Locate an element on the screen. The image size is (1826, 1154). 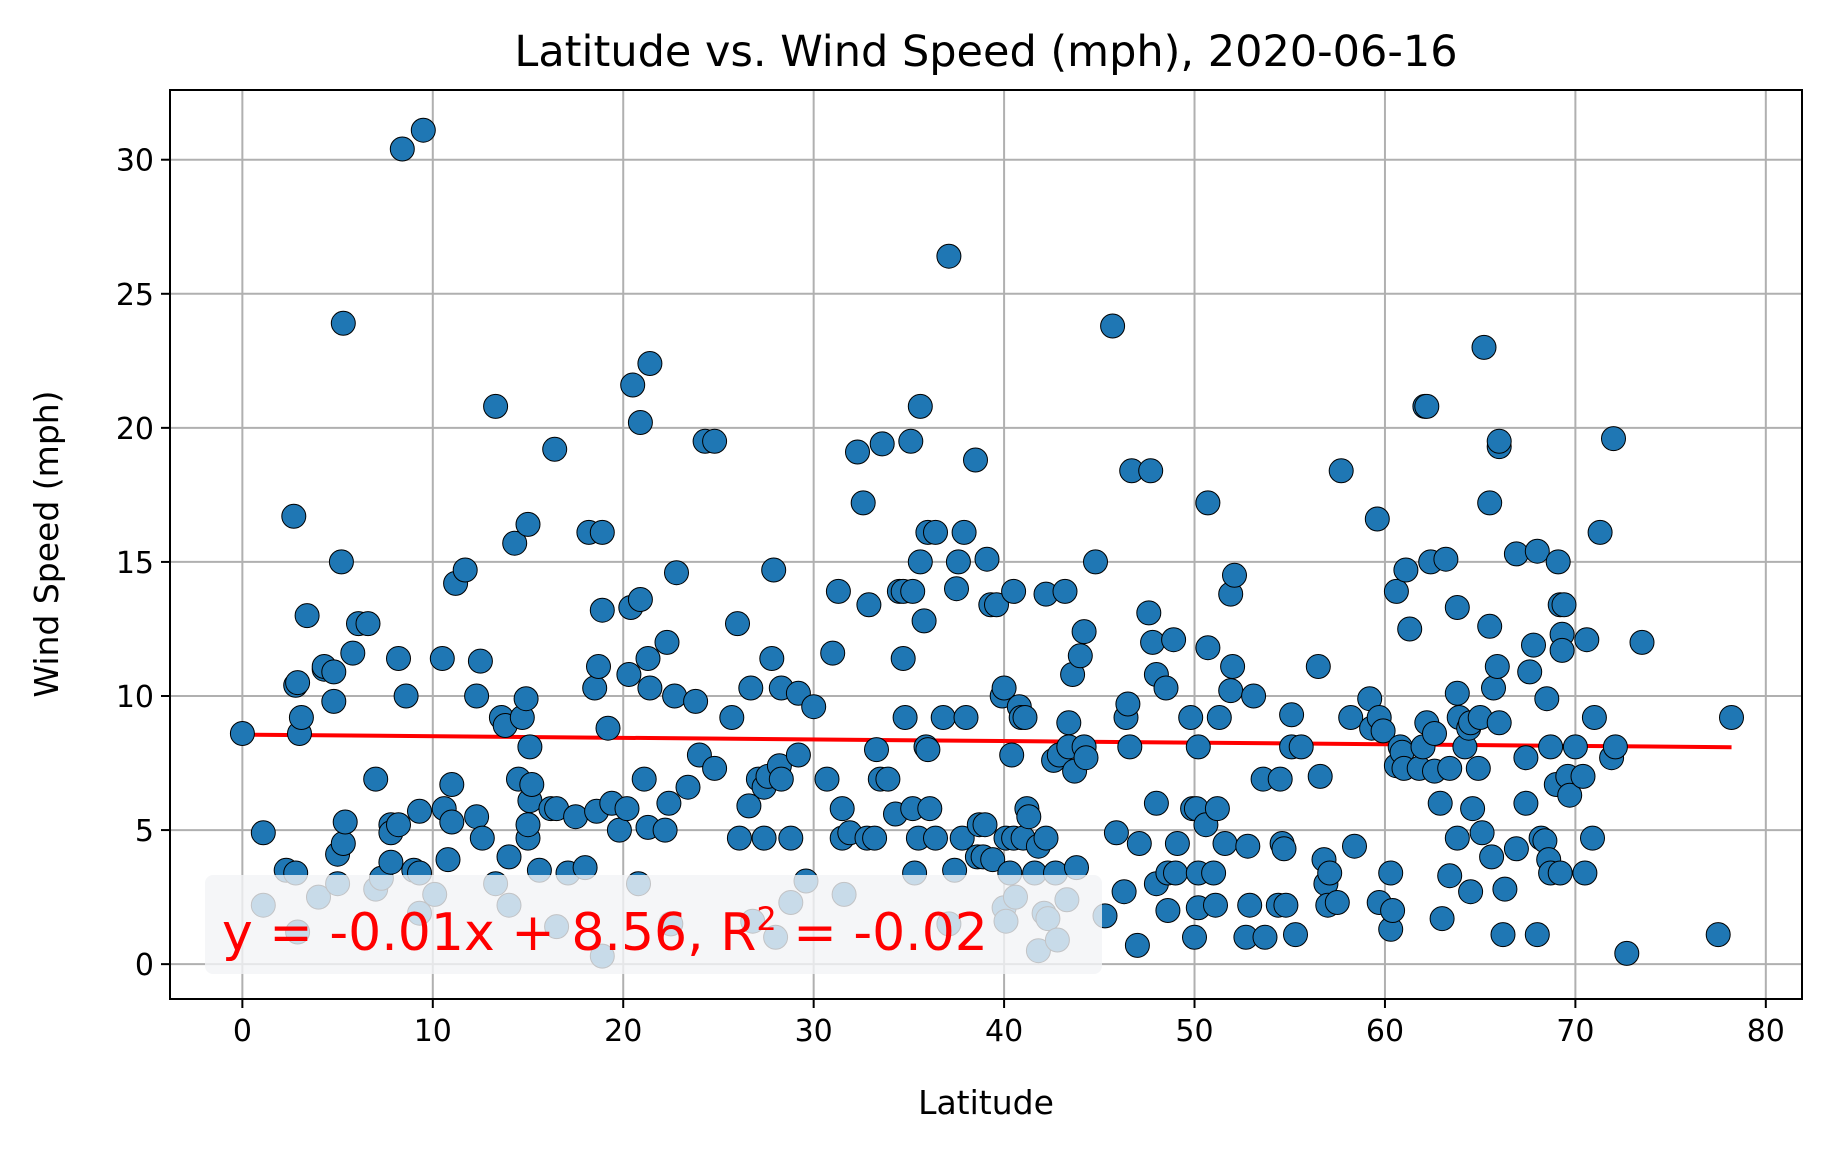
x-tick-label: 0 is located at coordinates (242, 1031).